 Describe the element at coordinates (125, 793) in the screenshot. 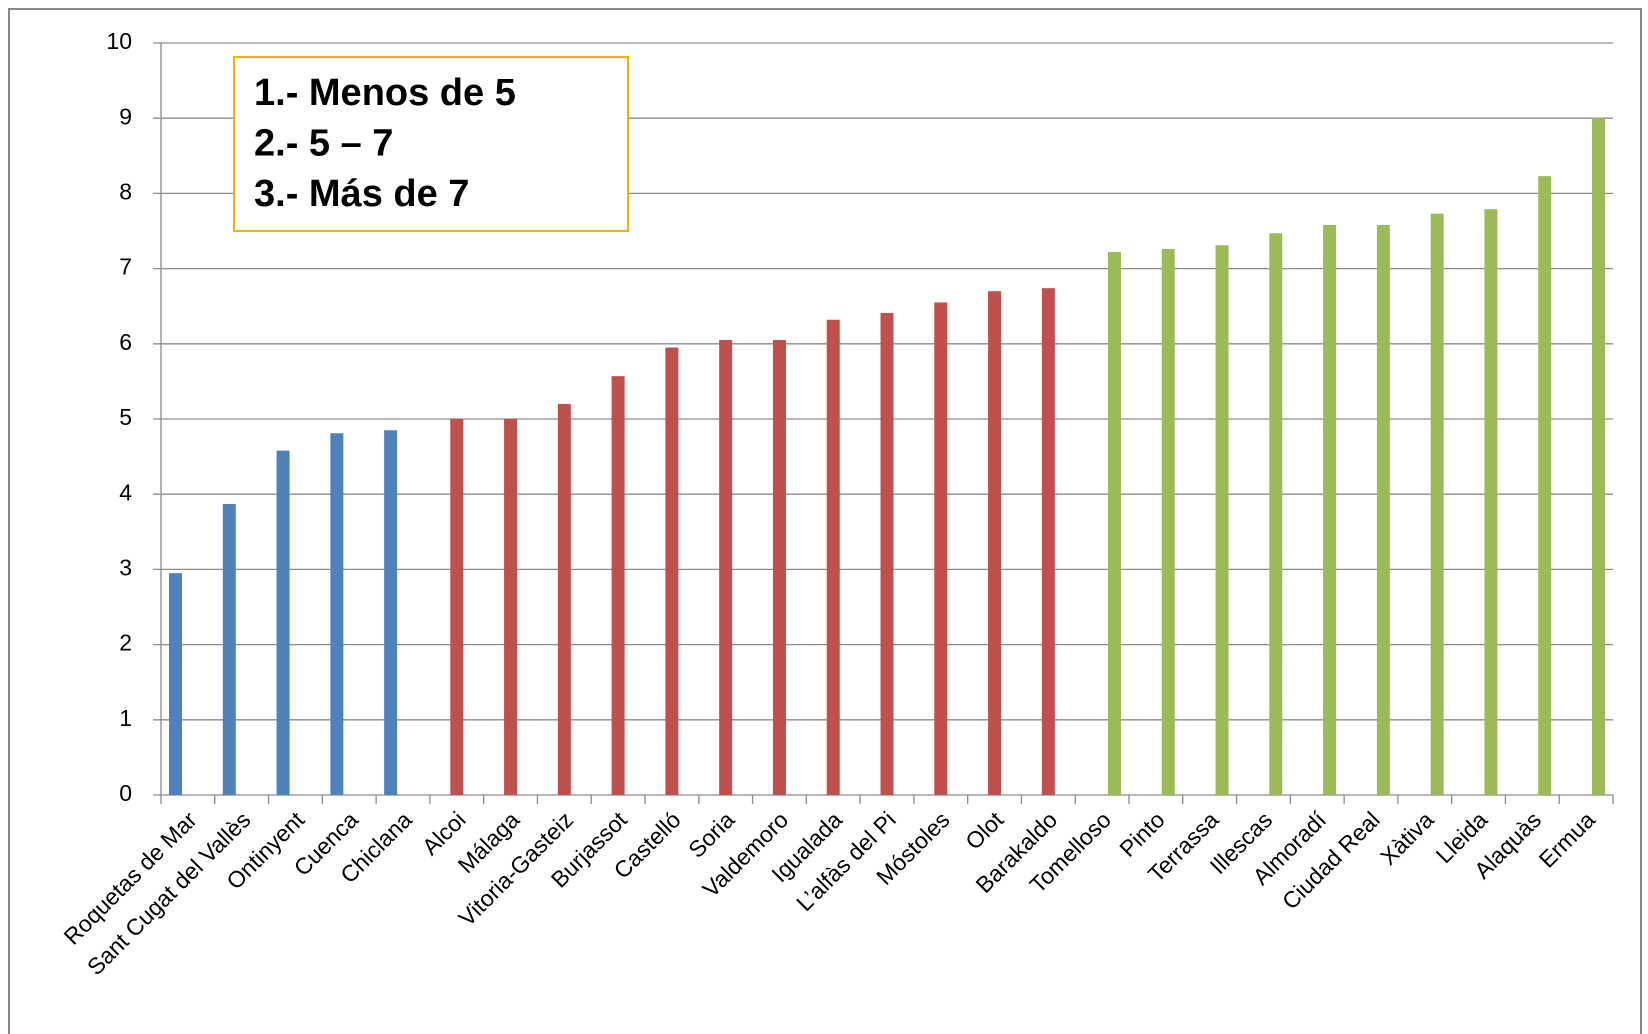

I see `y-tick-label: 0` at that location.